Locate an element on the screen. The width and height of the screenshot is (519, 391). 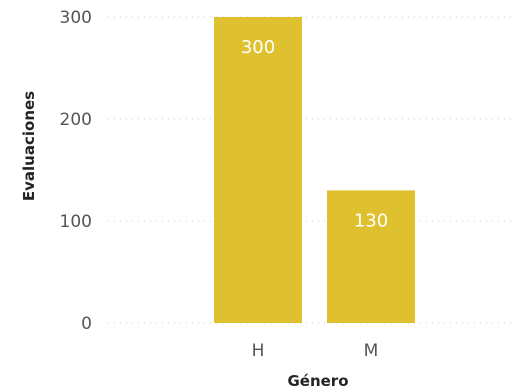
bar-m is located at coordinates (371, 256).